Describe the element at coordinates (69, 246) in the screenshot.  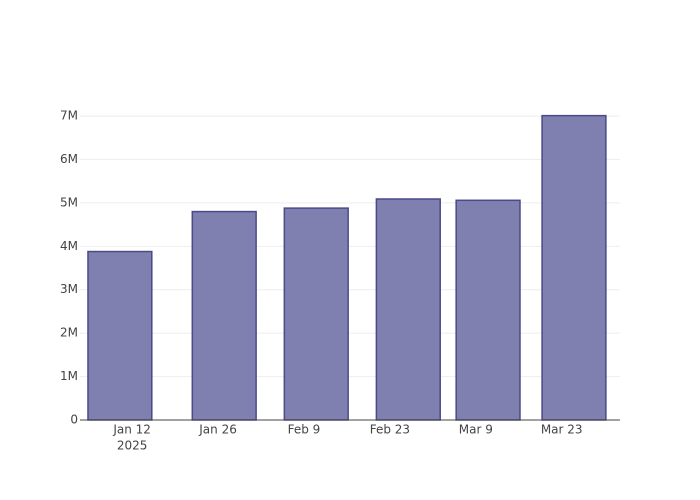
I see `y-tick-label: 4M` at that location.